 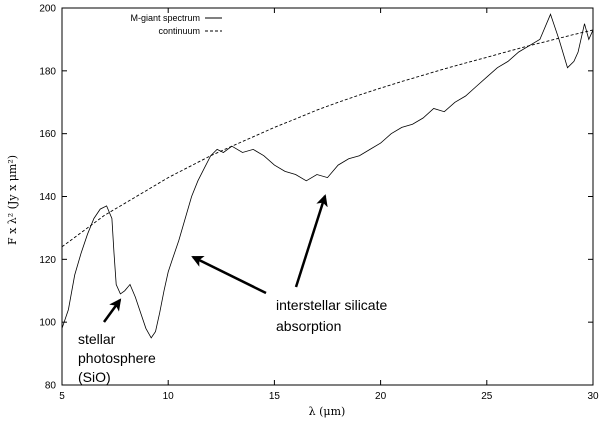 What do you see at coordinates (47, 134) in the screenshot?
I see `y-tick-label: 160` at bounding box center [47, 134].